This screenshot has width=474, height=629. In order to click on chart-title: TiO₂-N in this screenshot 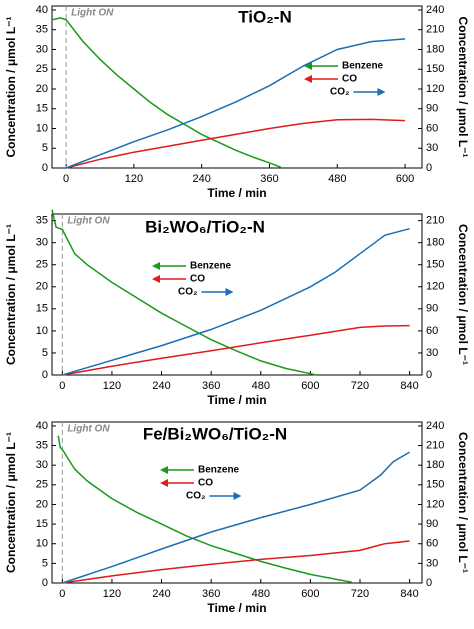, I will do `click(265, 16)`.